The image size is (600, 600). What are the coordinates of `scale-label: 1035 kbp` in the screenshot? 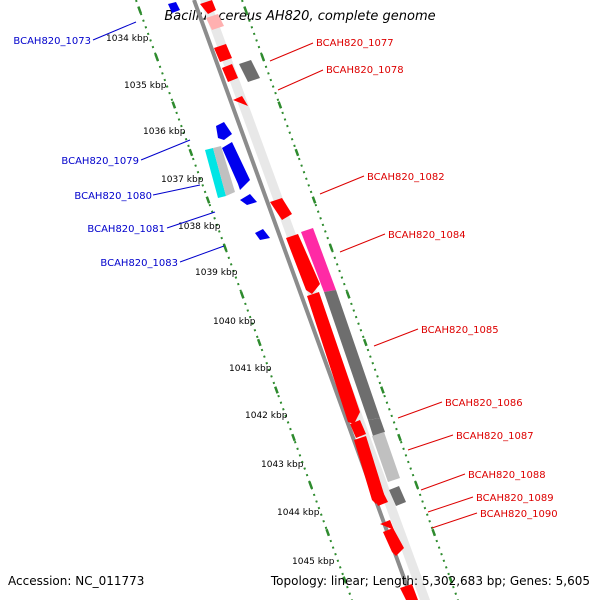 It's located at (145, 86).